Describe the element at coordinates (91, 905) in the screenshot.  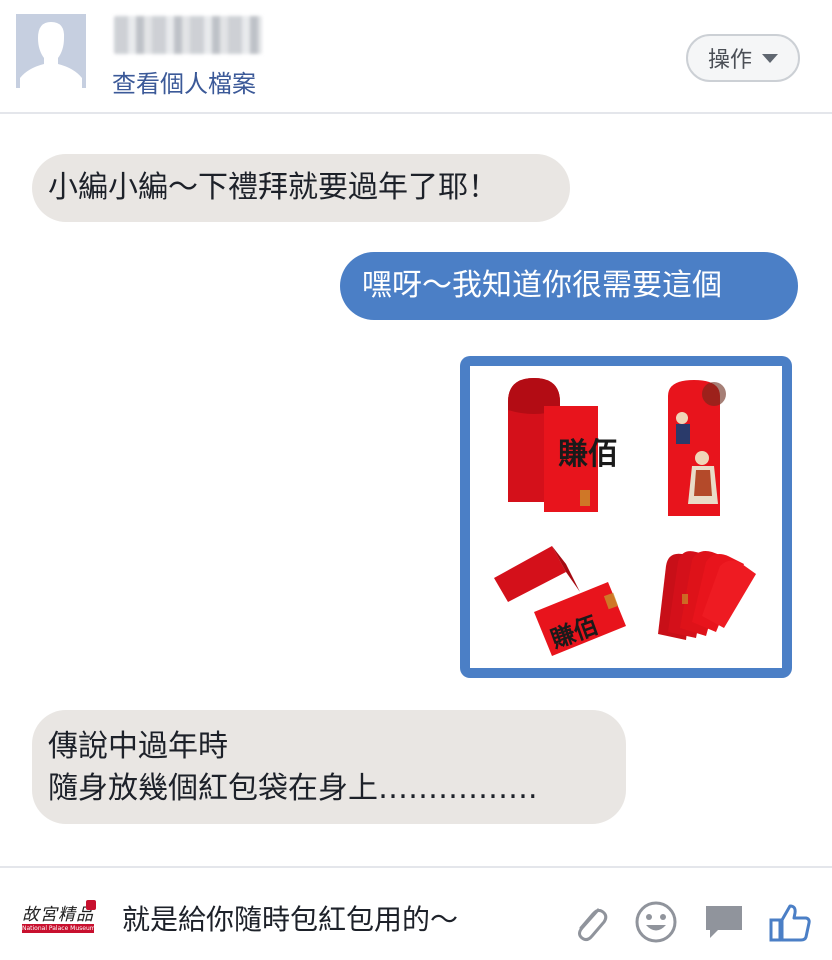
I see `logo-seal-icon` at that location.